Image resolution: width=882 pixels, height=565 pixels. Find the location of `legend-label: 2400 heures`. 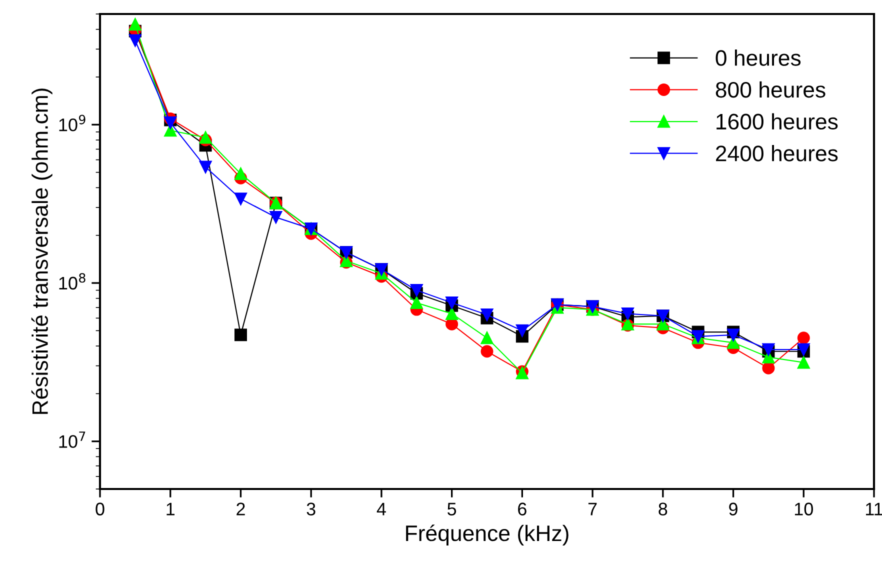

legend-label: 2400 heures is located at coordinates (777, 153).